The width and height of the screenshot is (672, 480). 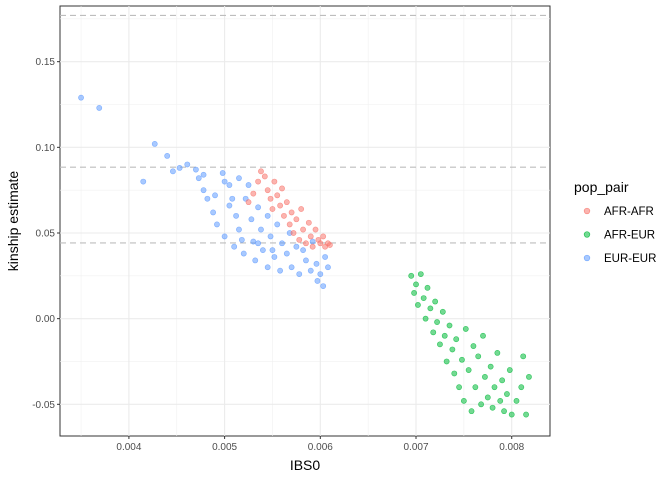 I want to click on x-axis-title: IBS0, so click(x=305, y=465).